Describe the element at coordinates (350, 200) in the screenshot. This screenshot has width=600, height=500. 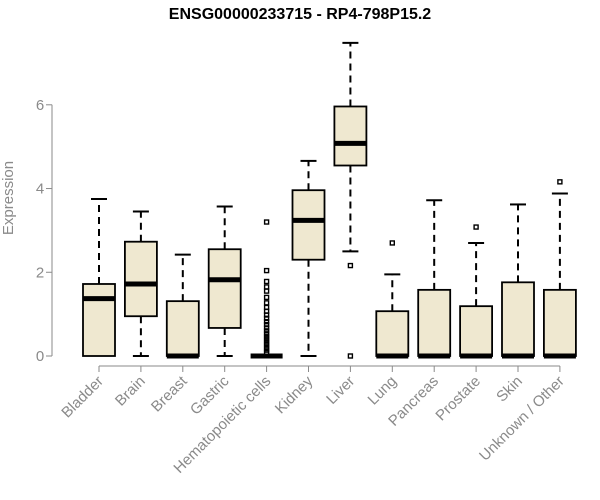
I see `box-liver` at that location.